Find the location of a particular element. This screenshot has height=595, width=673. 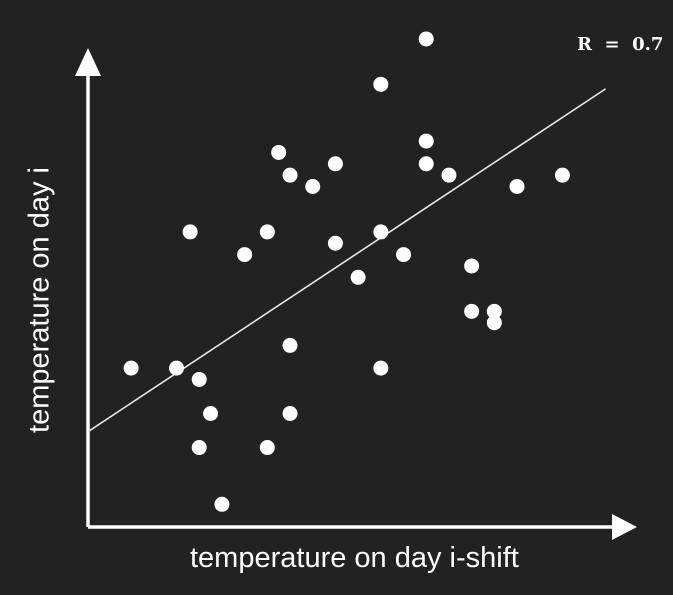

y-axis-arrow-icon is located at coordinates (88, 62).